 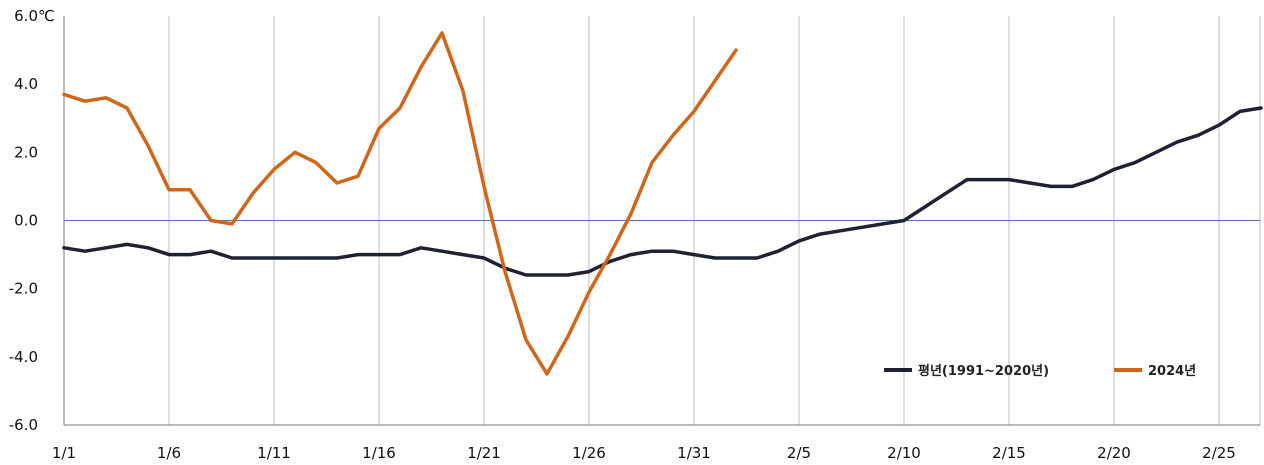 What do you see at coordinates (23, 425) in the screenshot?
I see `y-tick-label: -6.0` at bounding box center [23, 425].